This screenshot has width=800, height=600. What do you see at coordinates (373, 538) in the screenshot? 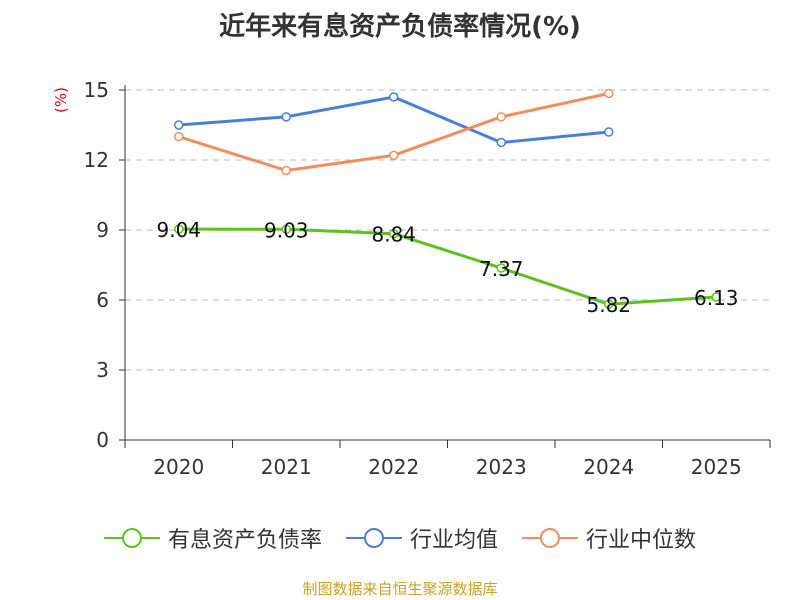
I see `legend-marker-industry-mean-icon` at bounding box center [373, 538].